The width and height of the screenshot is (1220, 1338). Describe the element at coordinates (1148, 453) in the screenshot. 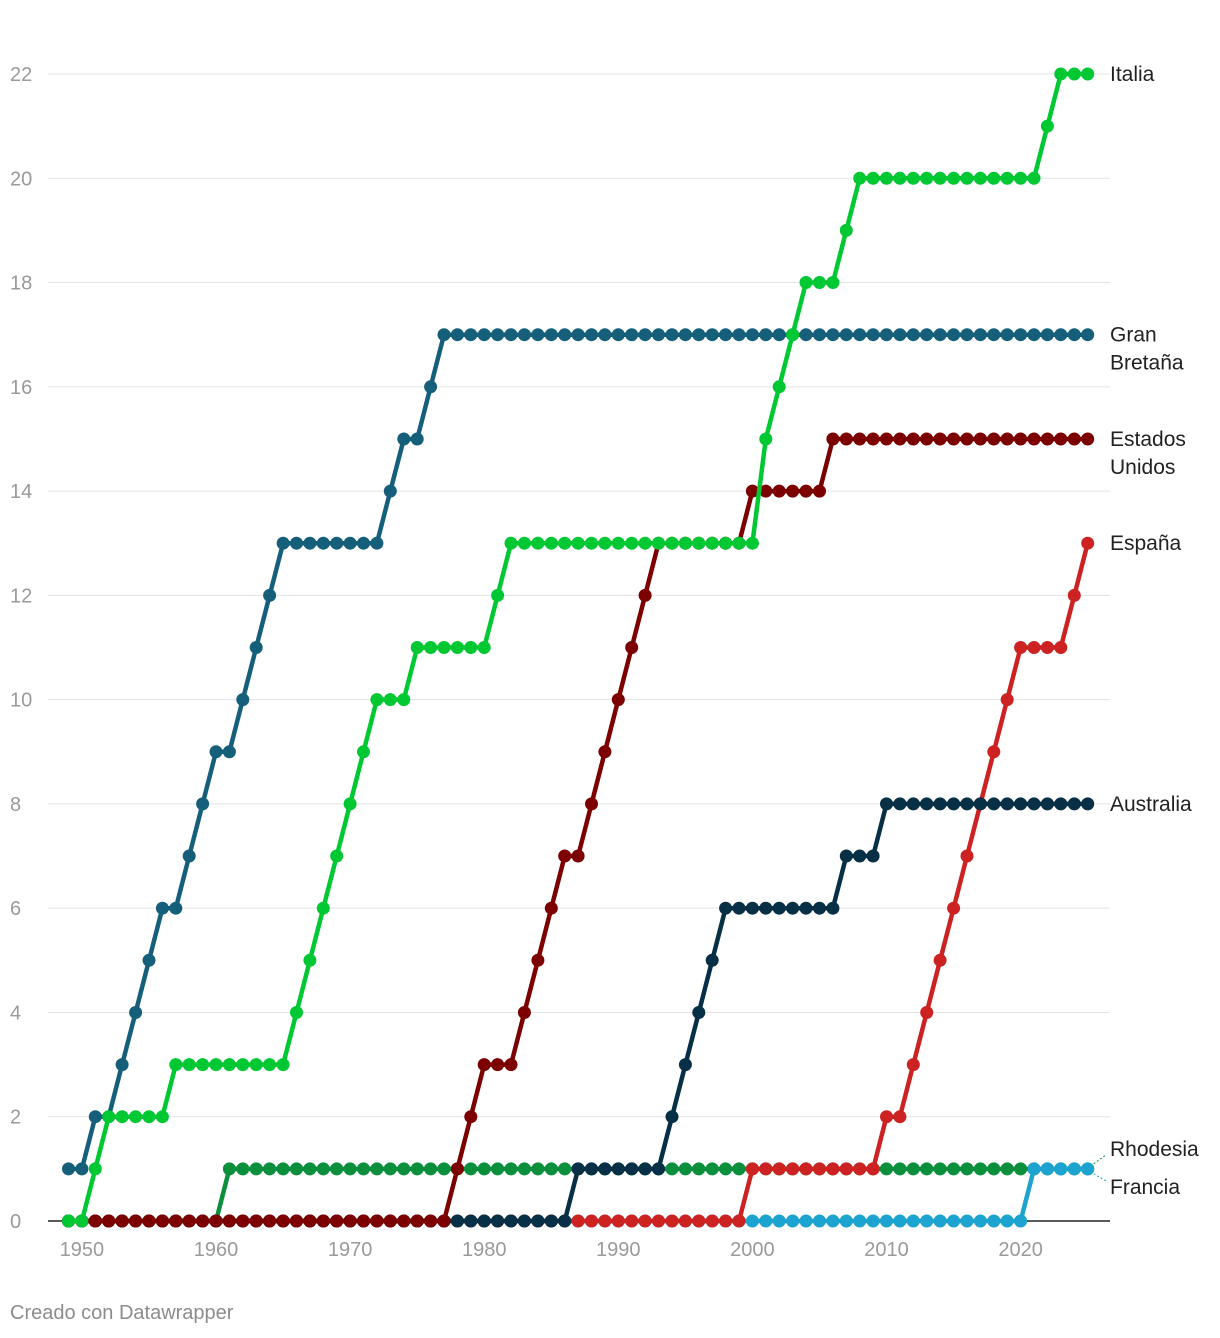

I see `series-label-estados-unidos: Estados Unidos` at that location.